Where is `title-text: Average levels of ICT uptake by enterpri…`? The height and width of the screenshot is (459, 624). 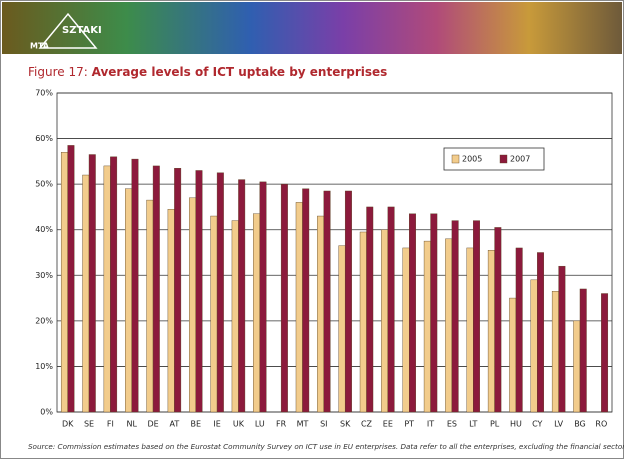
title-text: Average levels of ICT uptake by enterpri… is located at coordinates (240, 72).